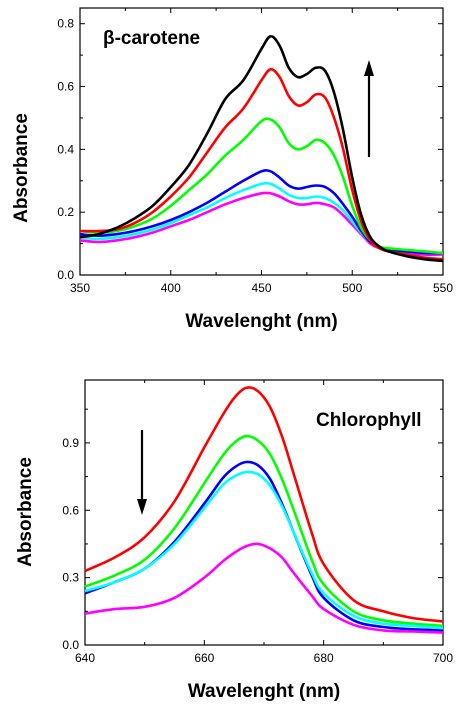 Image resolution: width=468 pixels, height=705 pixels. What do you see at coordinates (324, 658) in the screenshot?
I see `x-tick-label: 680` at bounding box center [324, 658].